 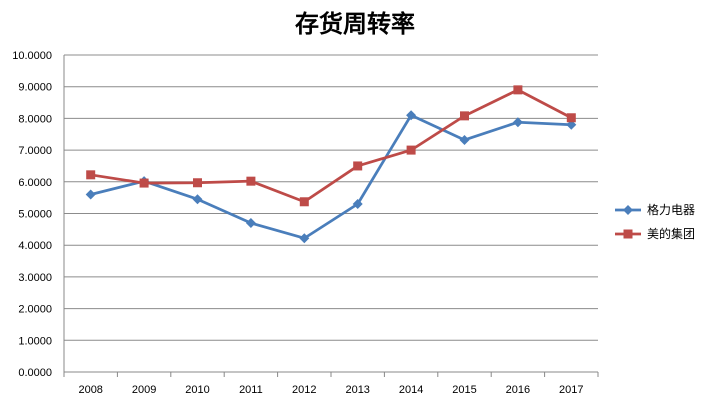 I want to click on y-tick-label: 1.0000, so click(x=35, y=341).